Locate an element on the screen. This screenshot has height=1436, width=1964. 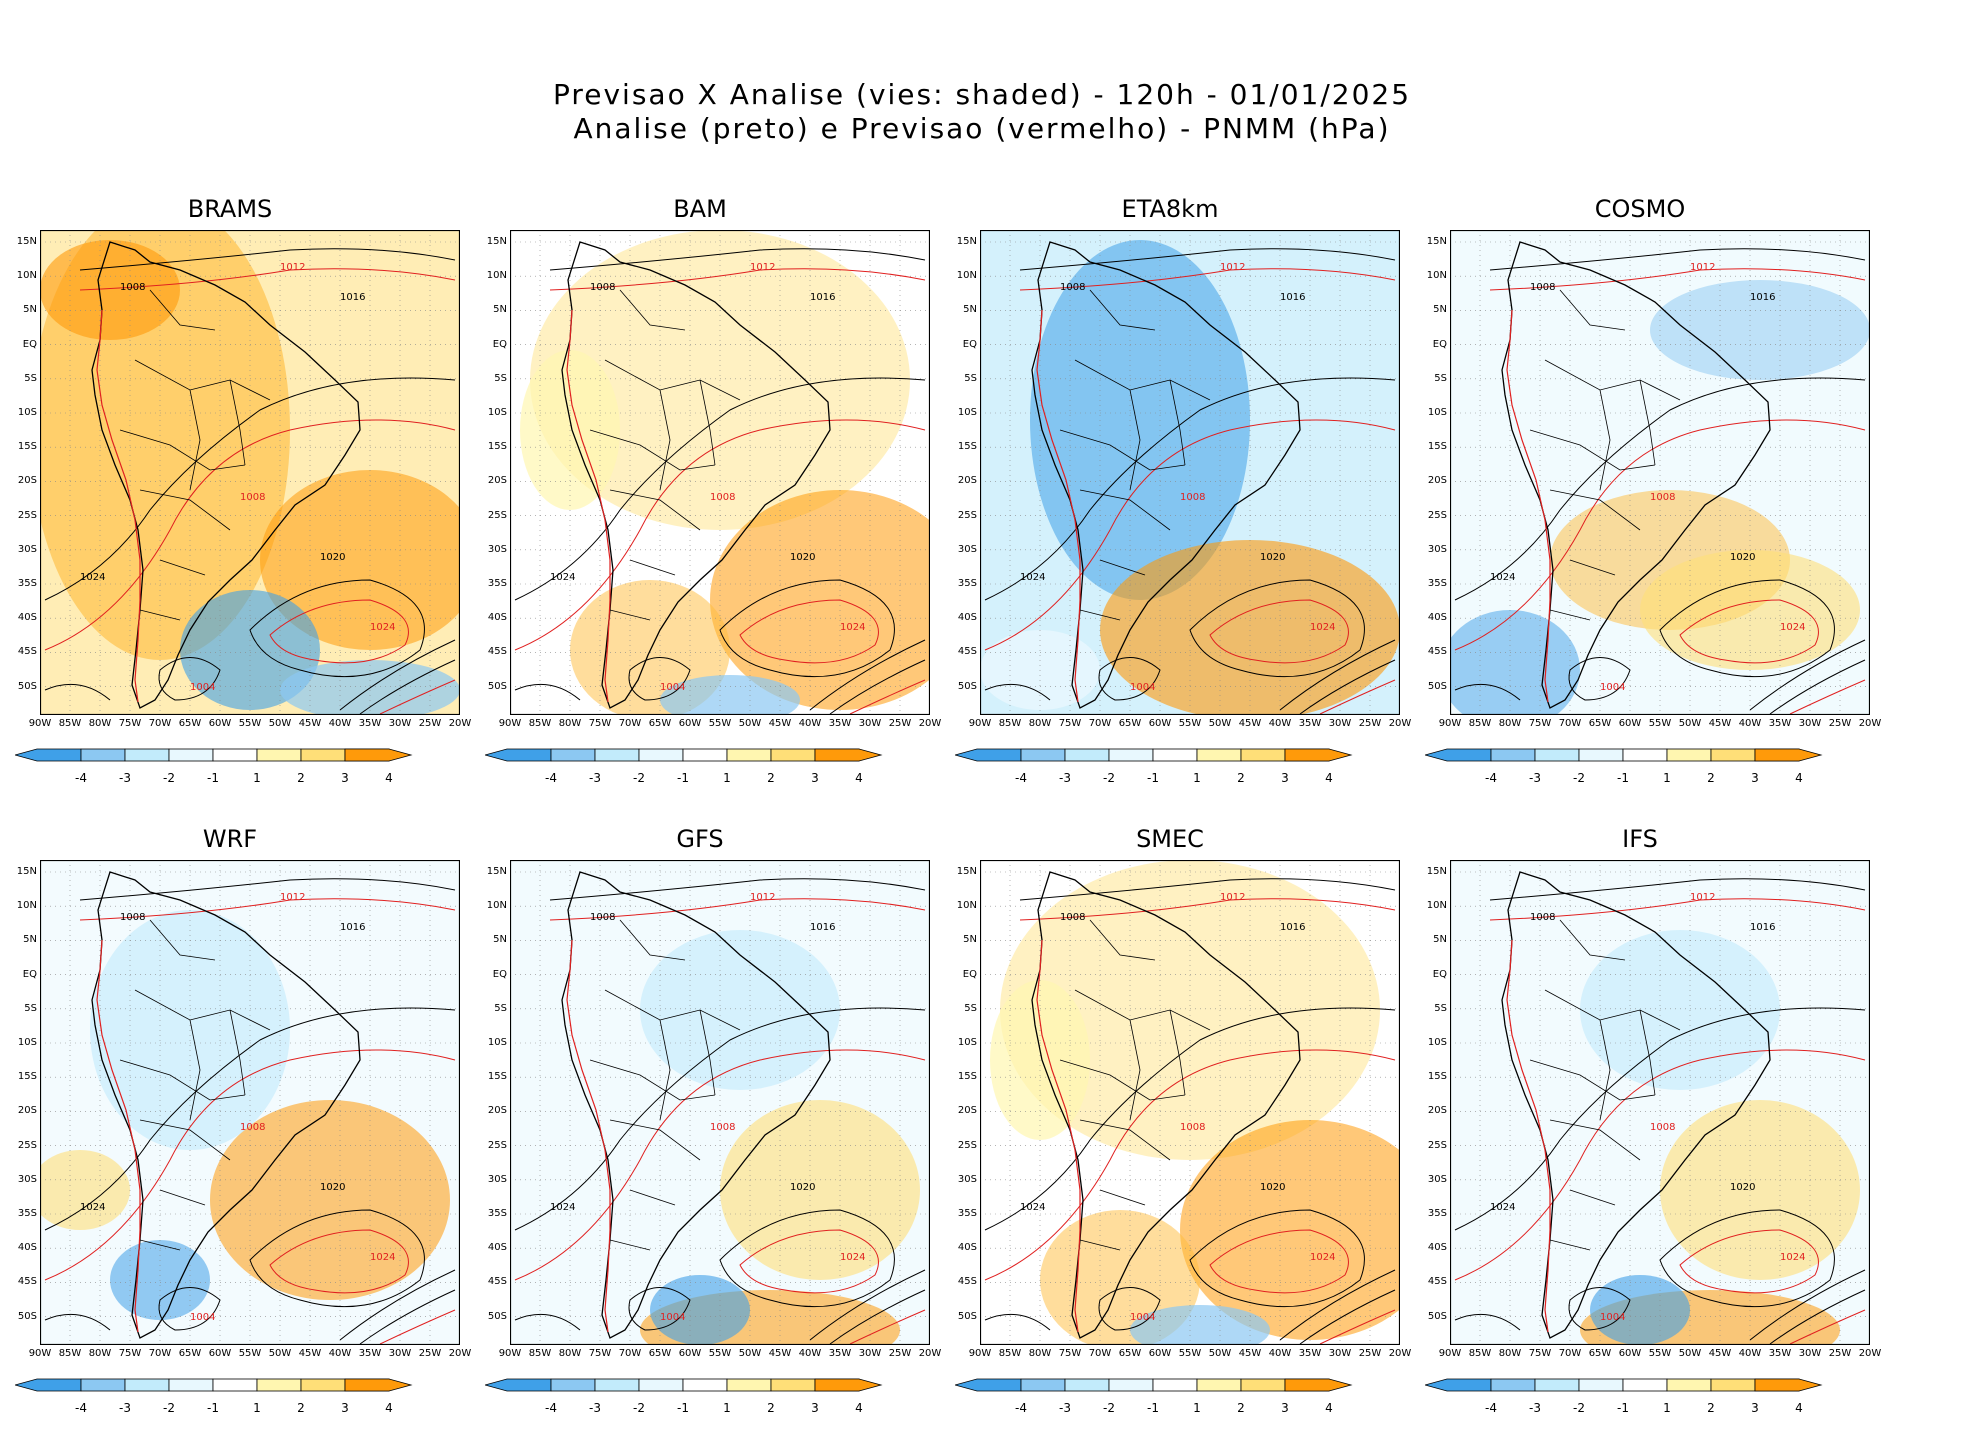
map-frame: 1008 1012 1016 1024 1020 1004 1024 1008 is located at coordinates (1190, 472).